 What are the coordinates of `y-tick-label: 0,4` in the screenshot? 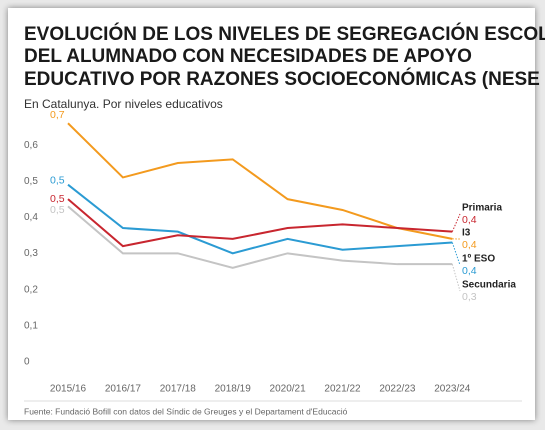 It's located at (31, 217).